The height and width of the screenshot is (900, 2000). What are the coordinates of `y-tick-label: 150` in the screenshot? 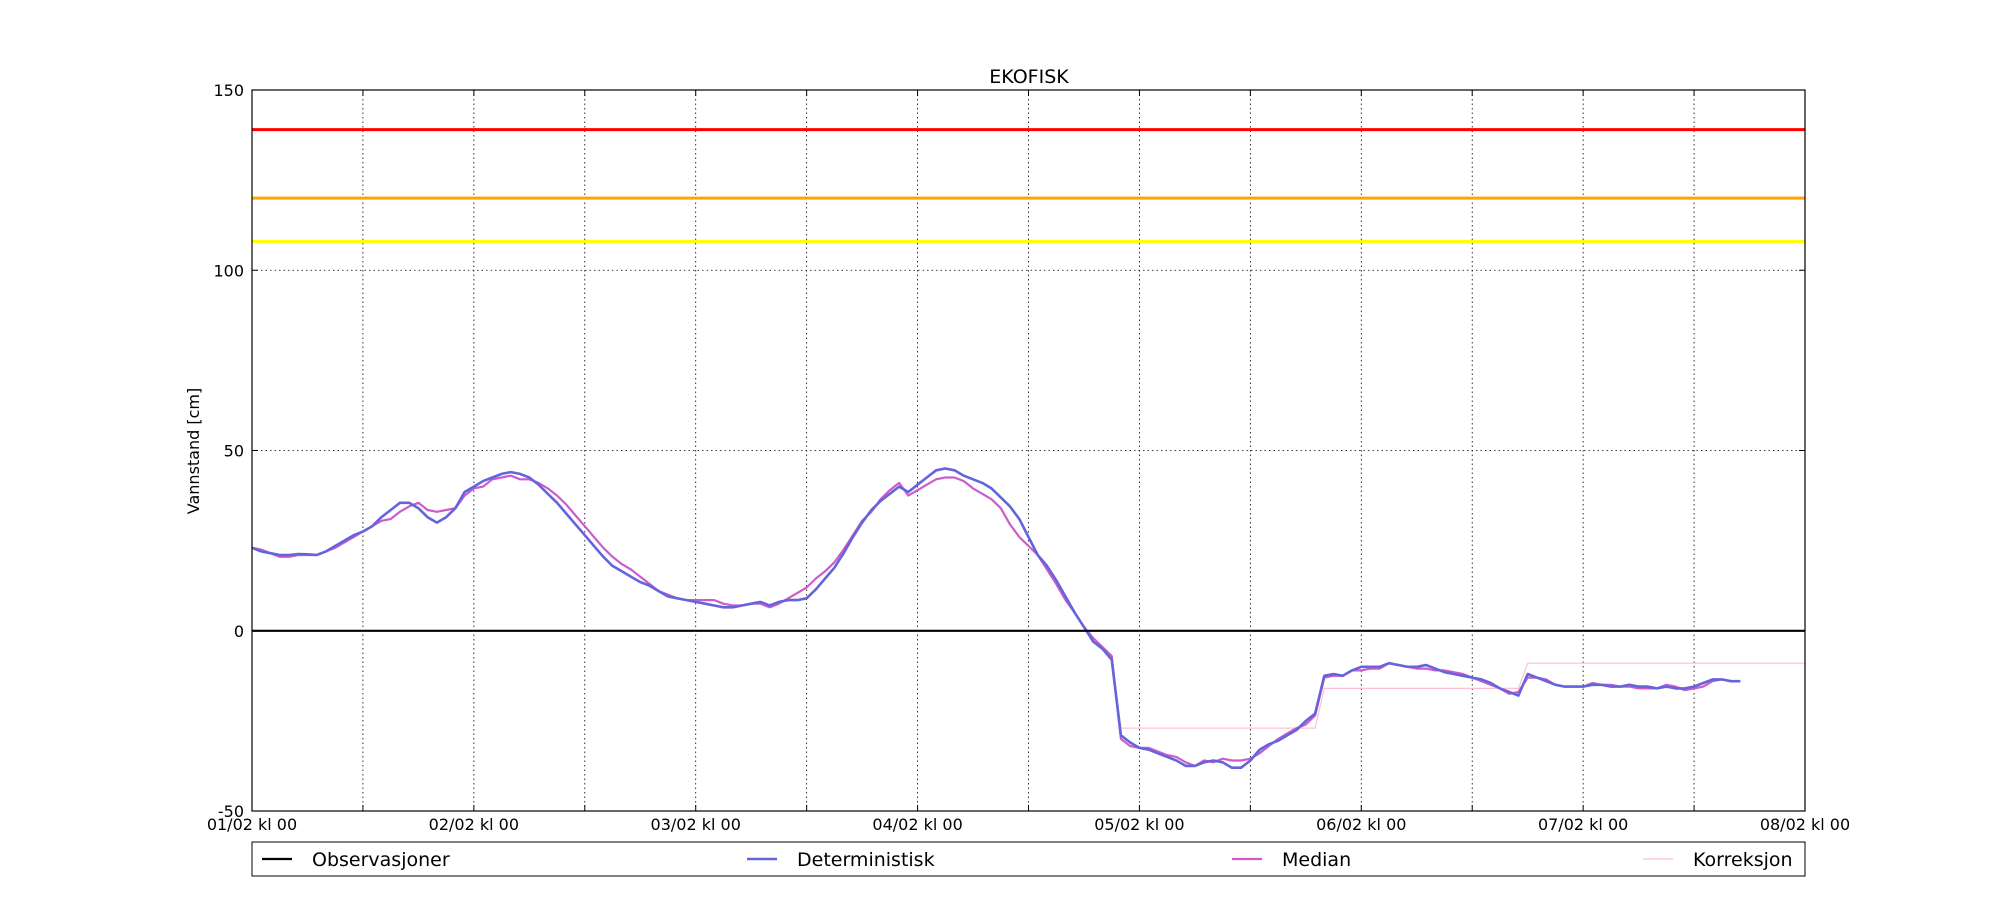 It's located at (228, 90).